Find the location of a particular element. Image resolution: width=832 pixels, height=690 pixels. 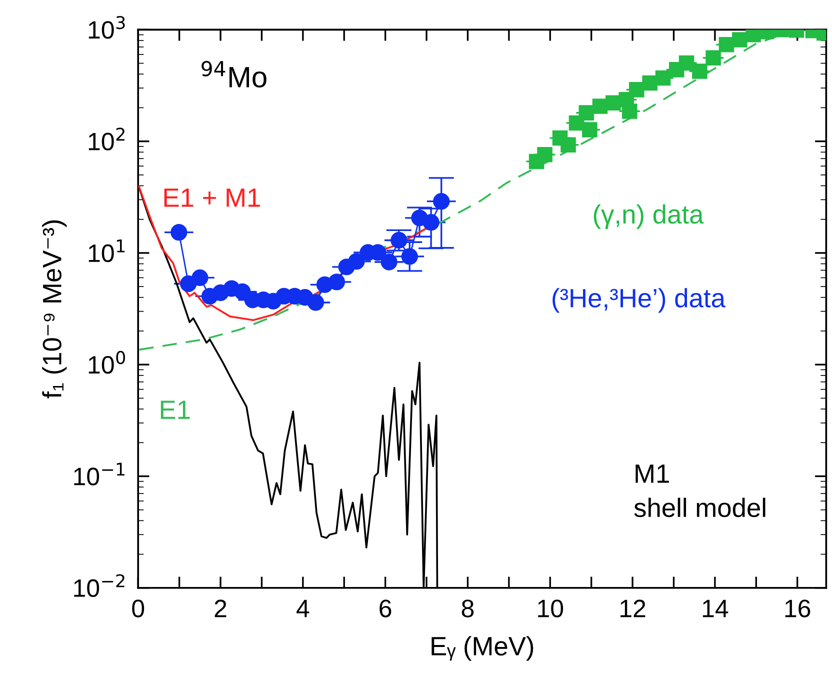

x-axis-title: Eᵧ (MeV) is located at coordinates (483, 648).